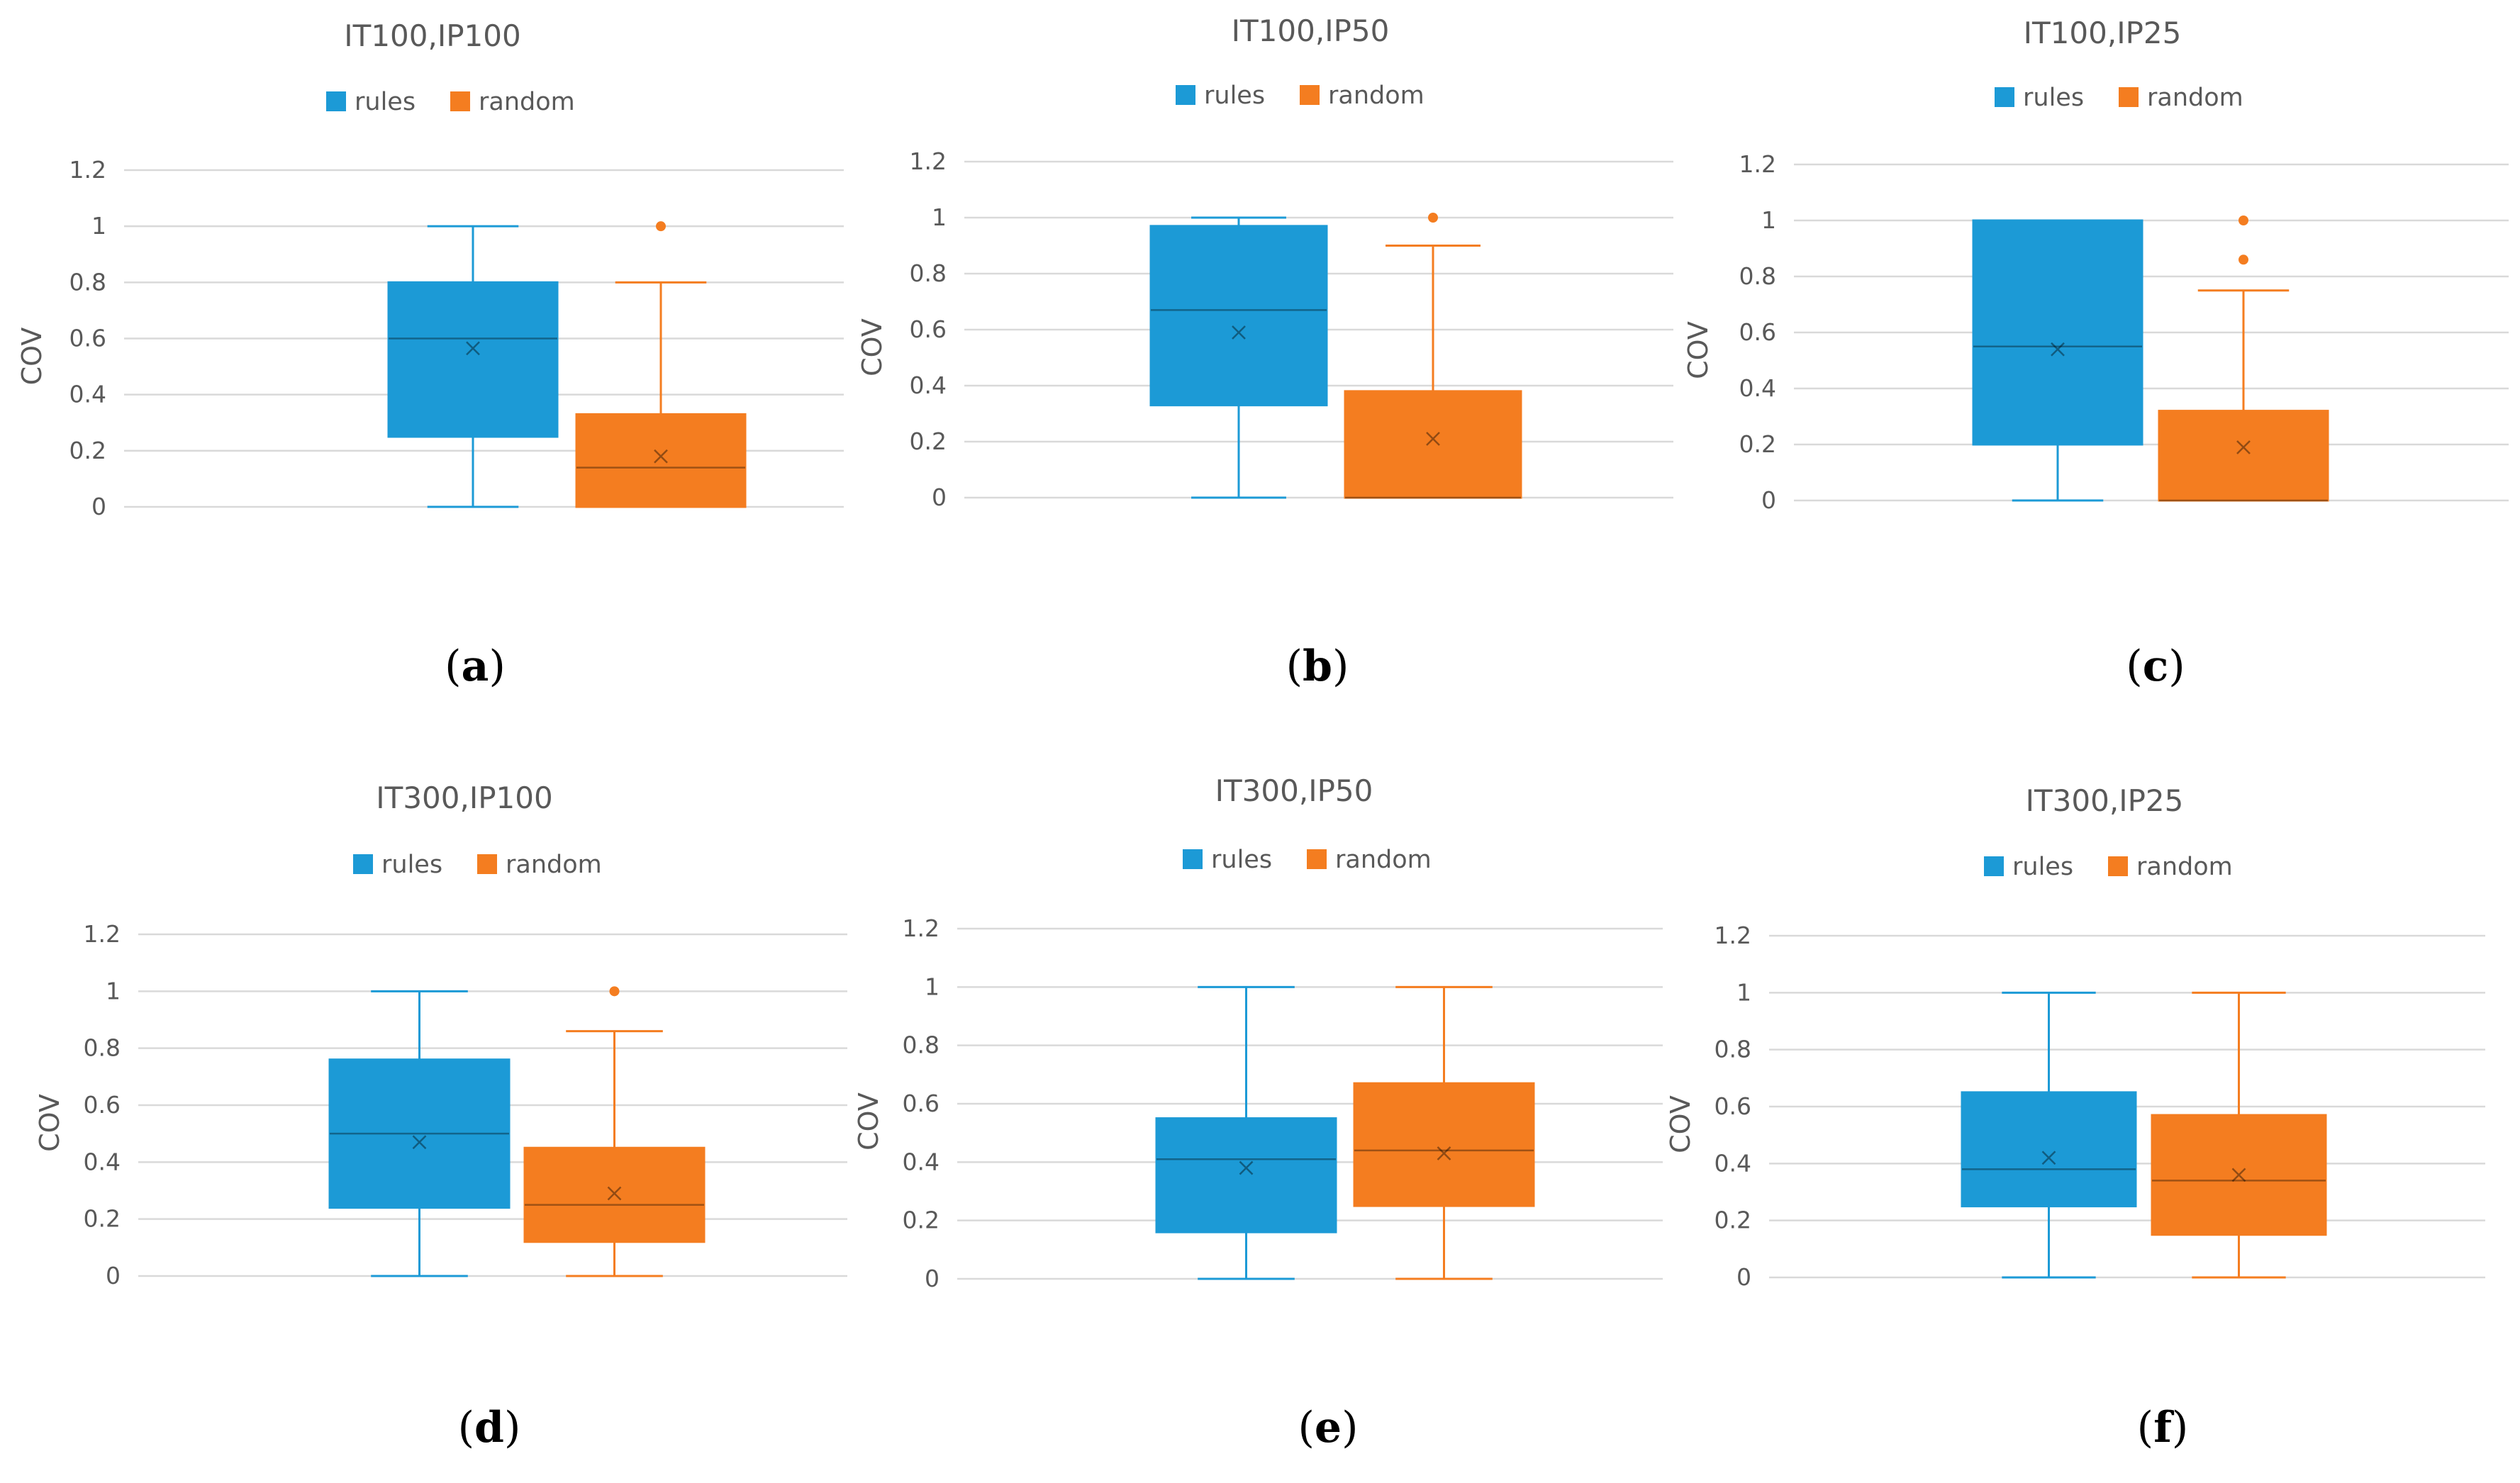 The image size is (2520, 1483). I want to click on panel-caption: (f), so click(2163, 1428).